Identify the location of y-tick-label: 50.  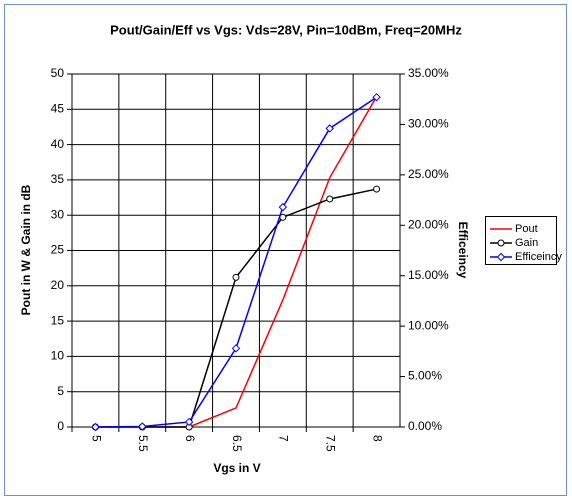
(58, 73).